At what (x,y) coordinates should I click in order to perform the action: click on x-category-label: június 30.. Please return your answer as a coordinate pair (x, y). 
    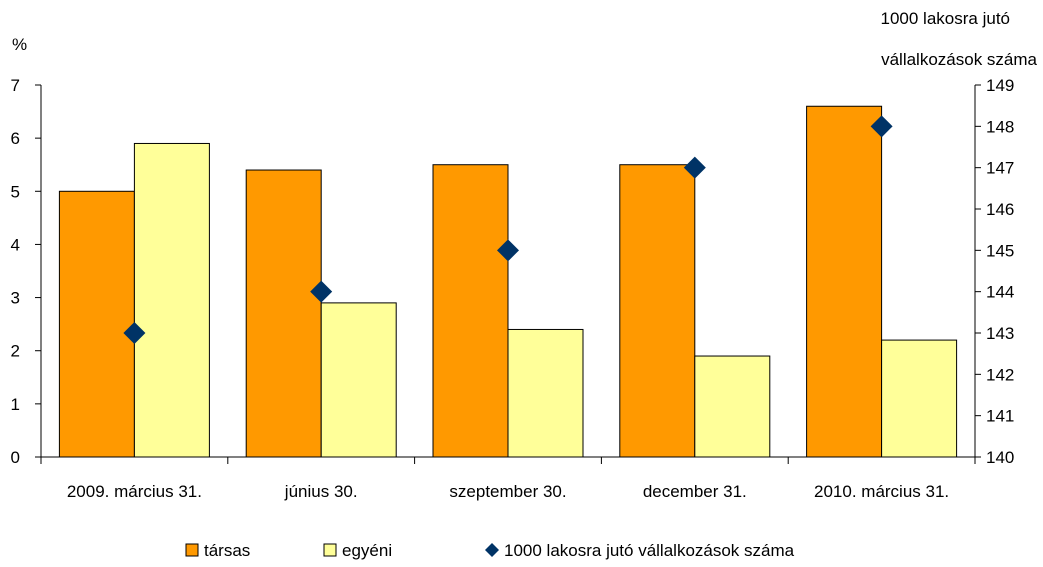
    Looking at the image, I should click on (321, 491).